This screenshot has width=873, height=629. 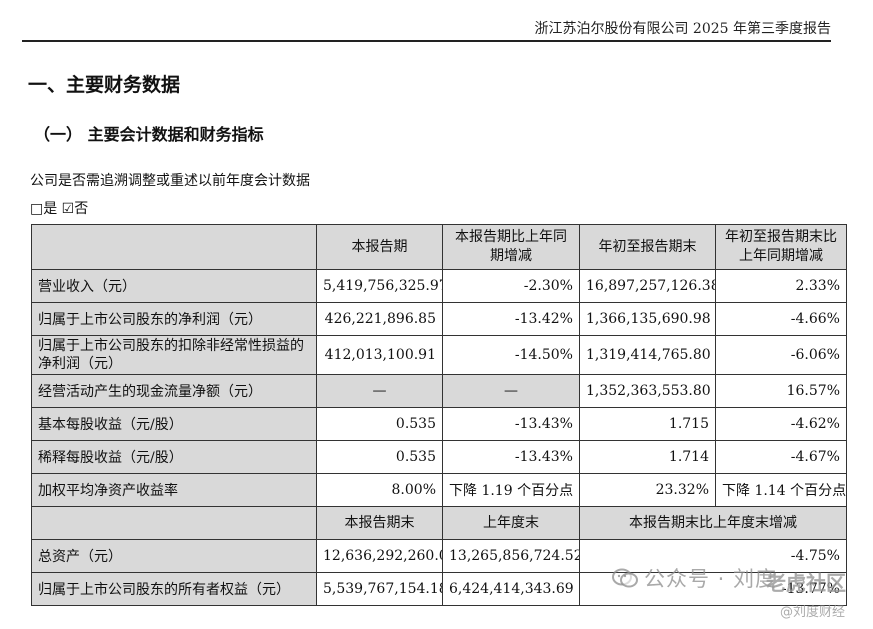 What do you see at coordinates (781, 319) in the screenshot?
I see `table-cell: -4.66%` at bounding box center [781, 319].